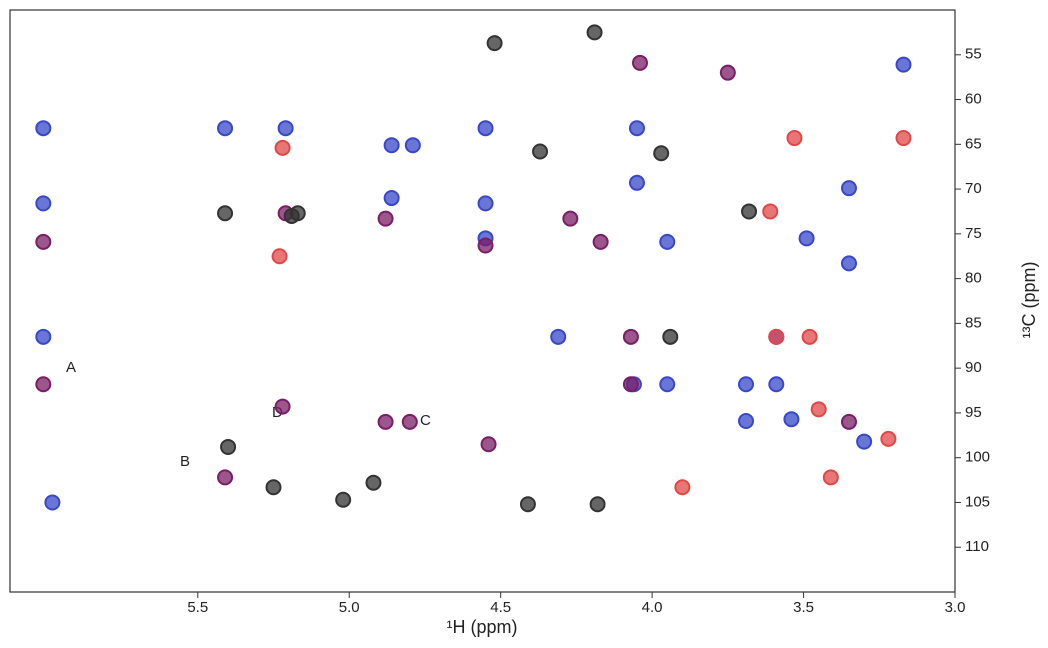 Image resolution: width=1048 pixels, height=648 pixels. Describe the element at coordinates (973, 99) in the screenshot. I see `y-tick-label: 60` at that location.